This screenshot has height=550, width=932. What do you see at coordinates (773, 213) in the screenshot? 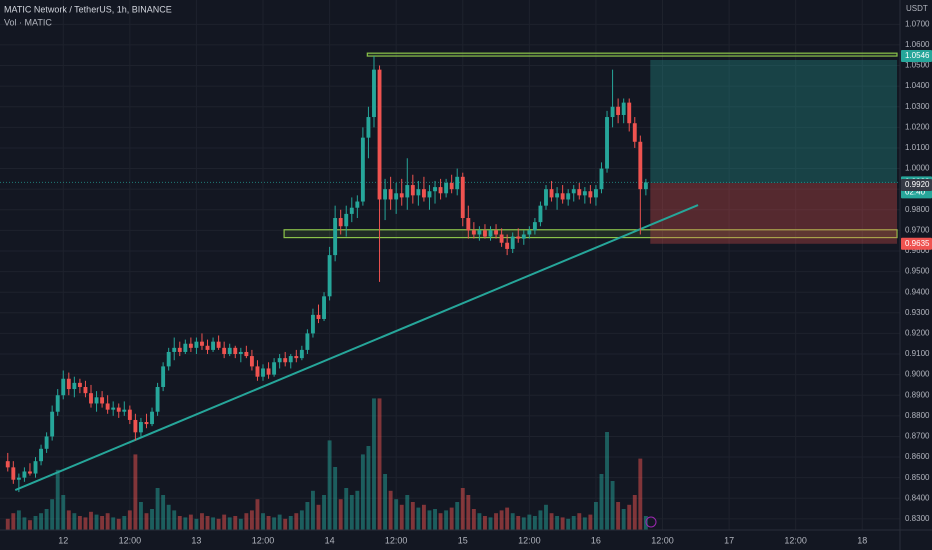
I see `loss-zone` at bounding box center [773, 213].